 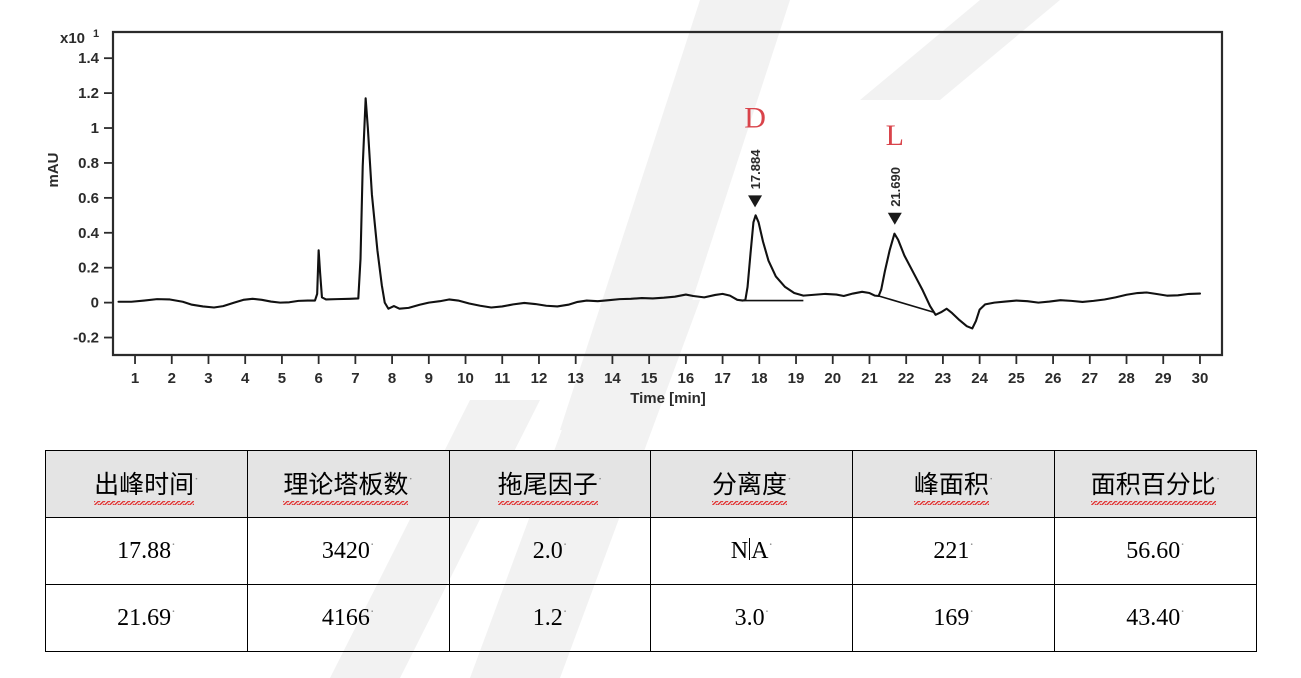 What do you see at coordinates (95, 128) in the screenshot?
I see `y-tick-label: 1` at bounding box center [95, 128].